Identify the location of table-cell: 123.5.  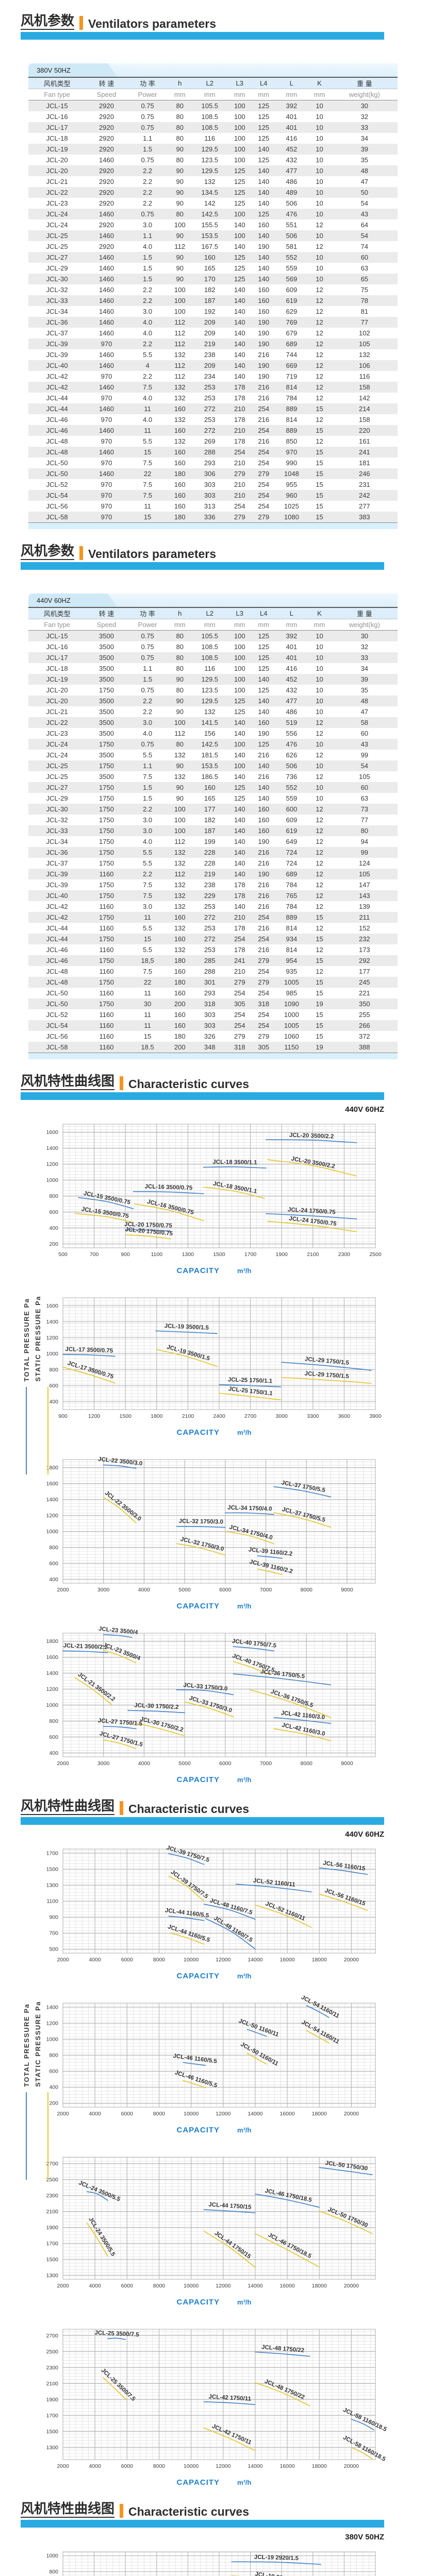
(210, 690).